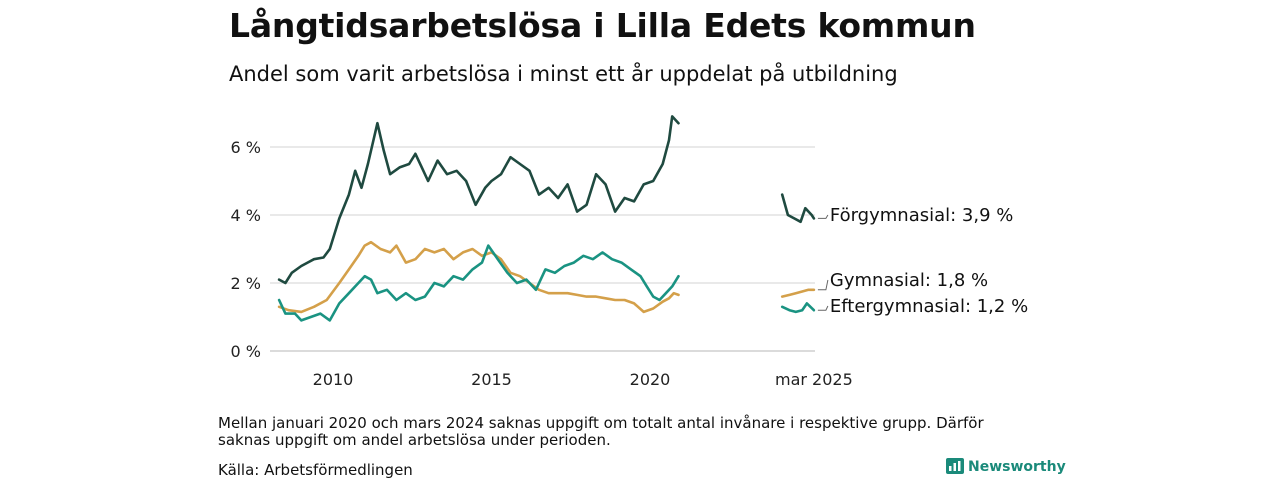 Image resolution: width=1280 pixels, height=480 pixels. Describe the element at coordinates (246, 283) in the screenshot. I see `y-tick-label: 2 %` at that location.